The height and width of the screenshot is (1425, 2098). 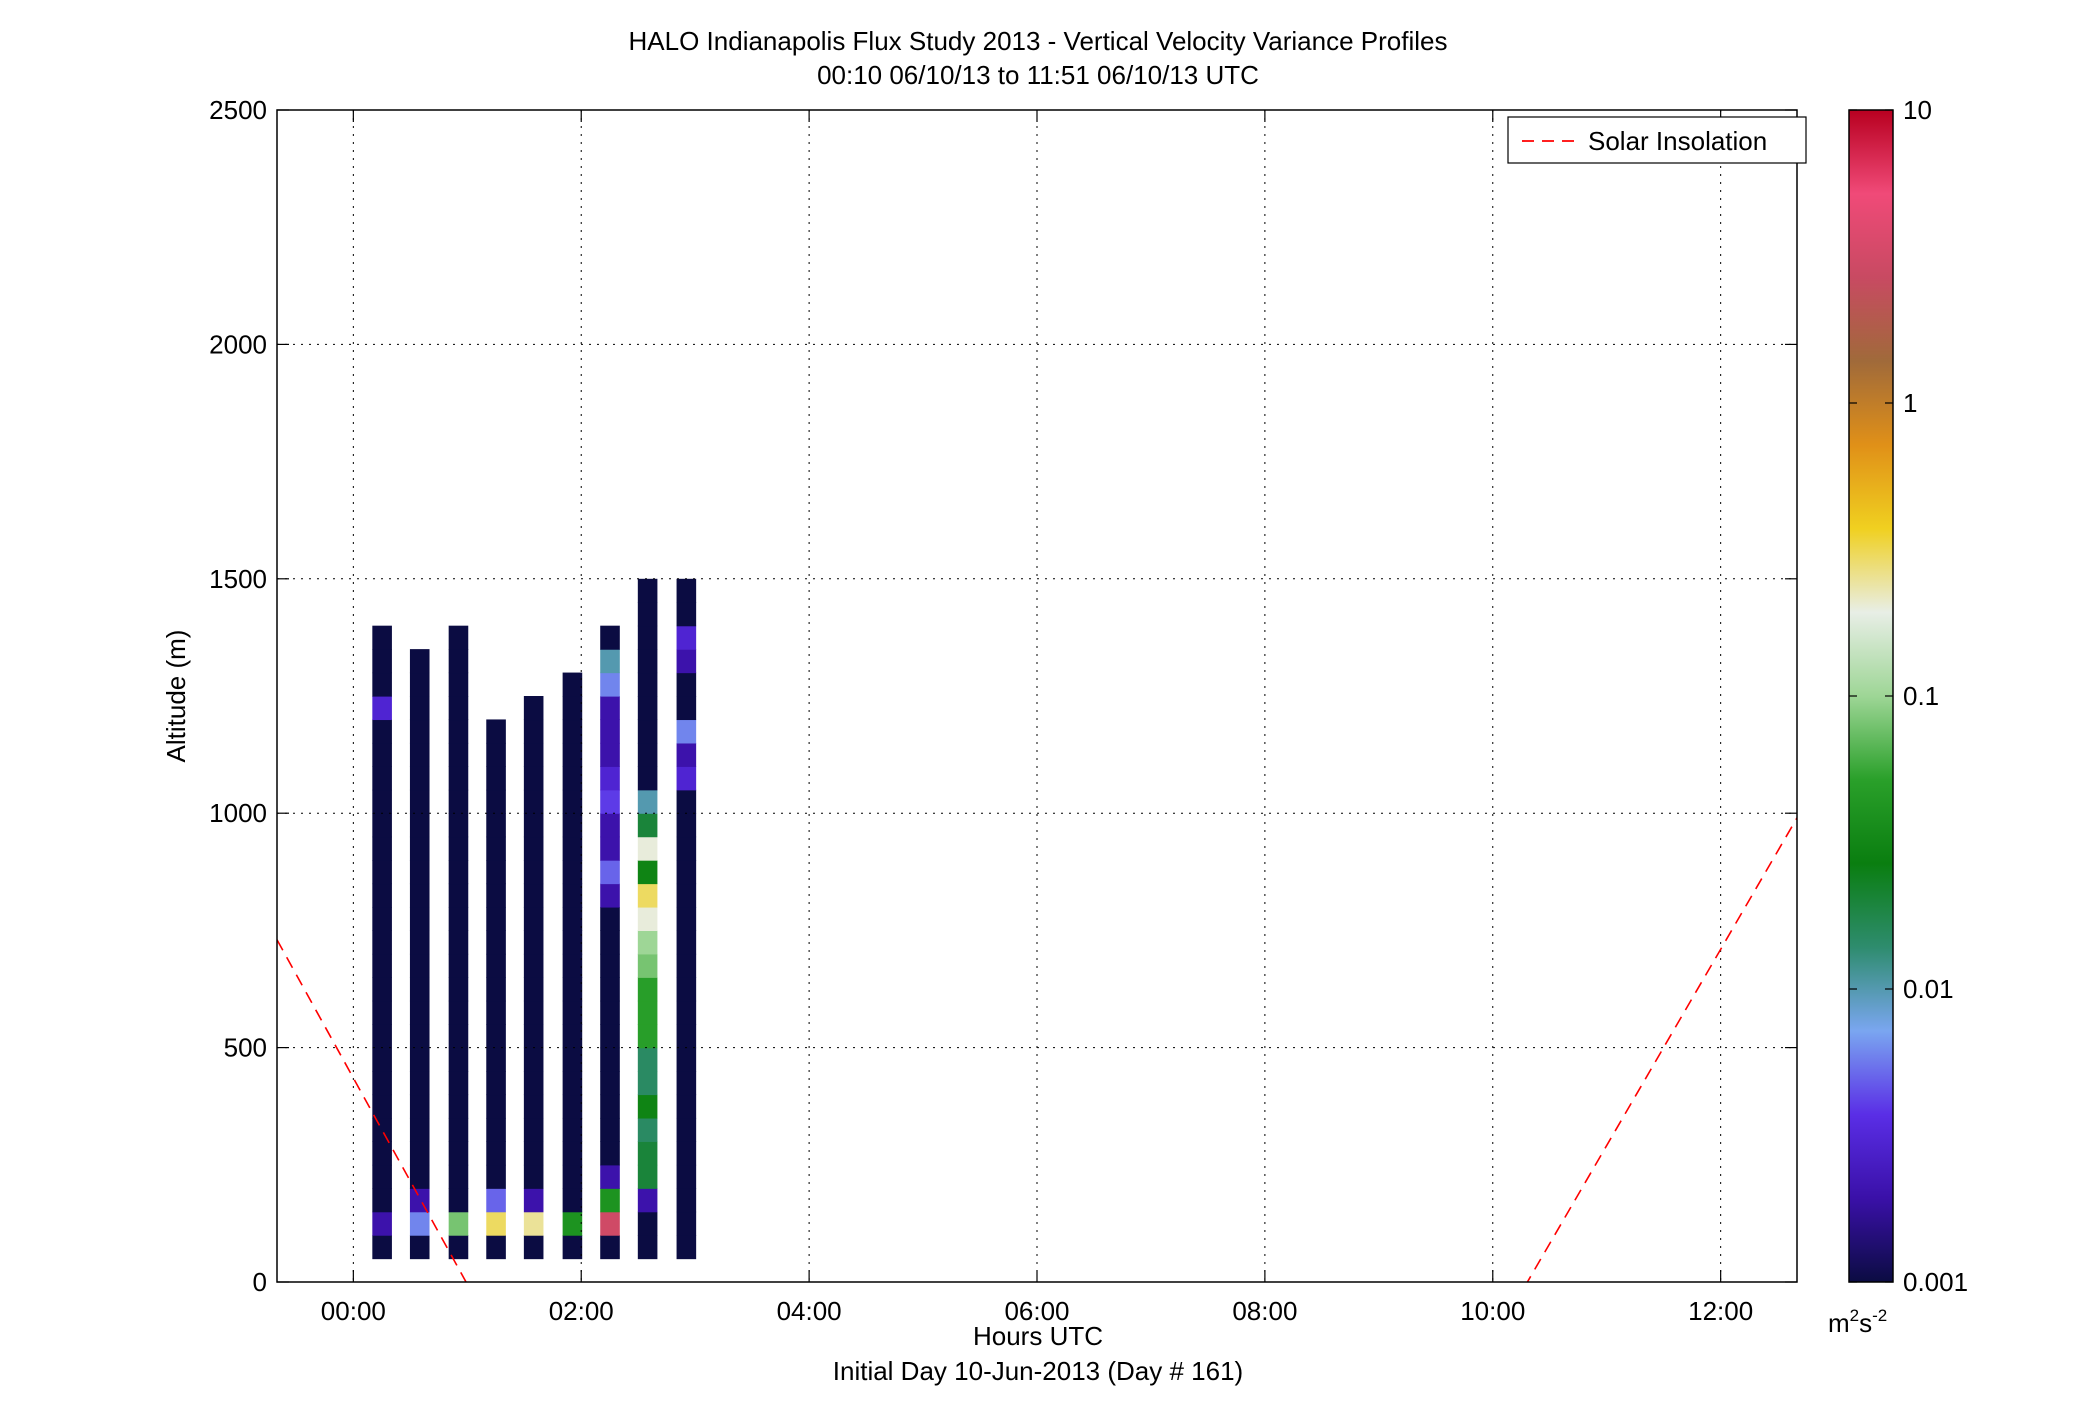 I want to click on heat-cell-c5-r9, so click(x=572, y=1036).